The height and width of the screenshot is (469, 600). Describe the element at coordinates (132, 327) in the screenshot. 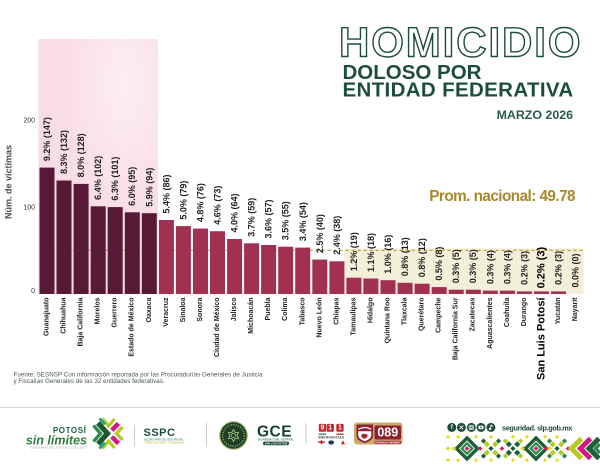

I see `svg-text: Estado de México` at that location.